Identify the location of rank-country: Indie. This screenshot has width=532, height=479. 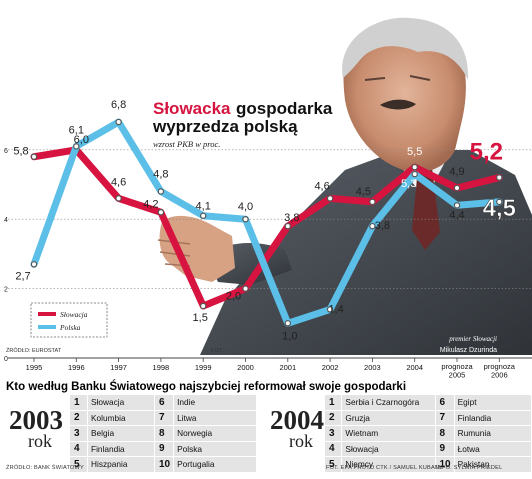
(215, 402).